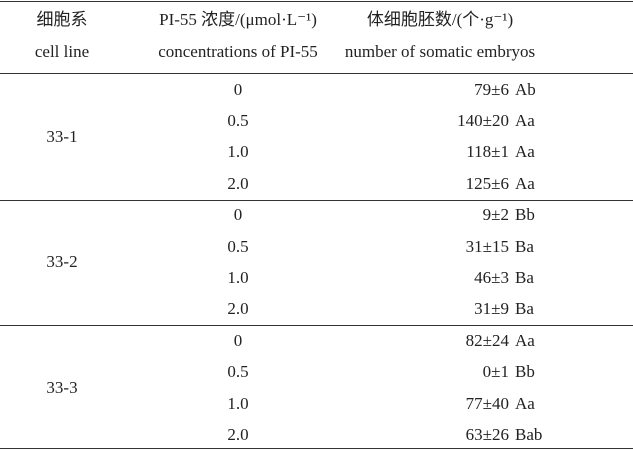 The image size is (633, 450). What do you see at coordinates (487, 246) in the screenshot?
I see `count: 31±15` at bounding box center [487, 246].